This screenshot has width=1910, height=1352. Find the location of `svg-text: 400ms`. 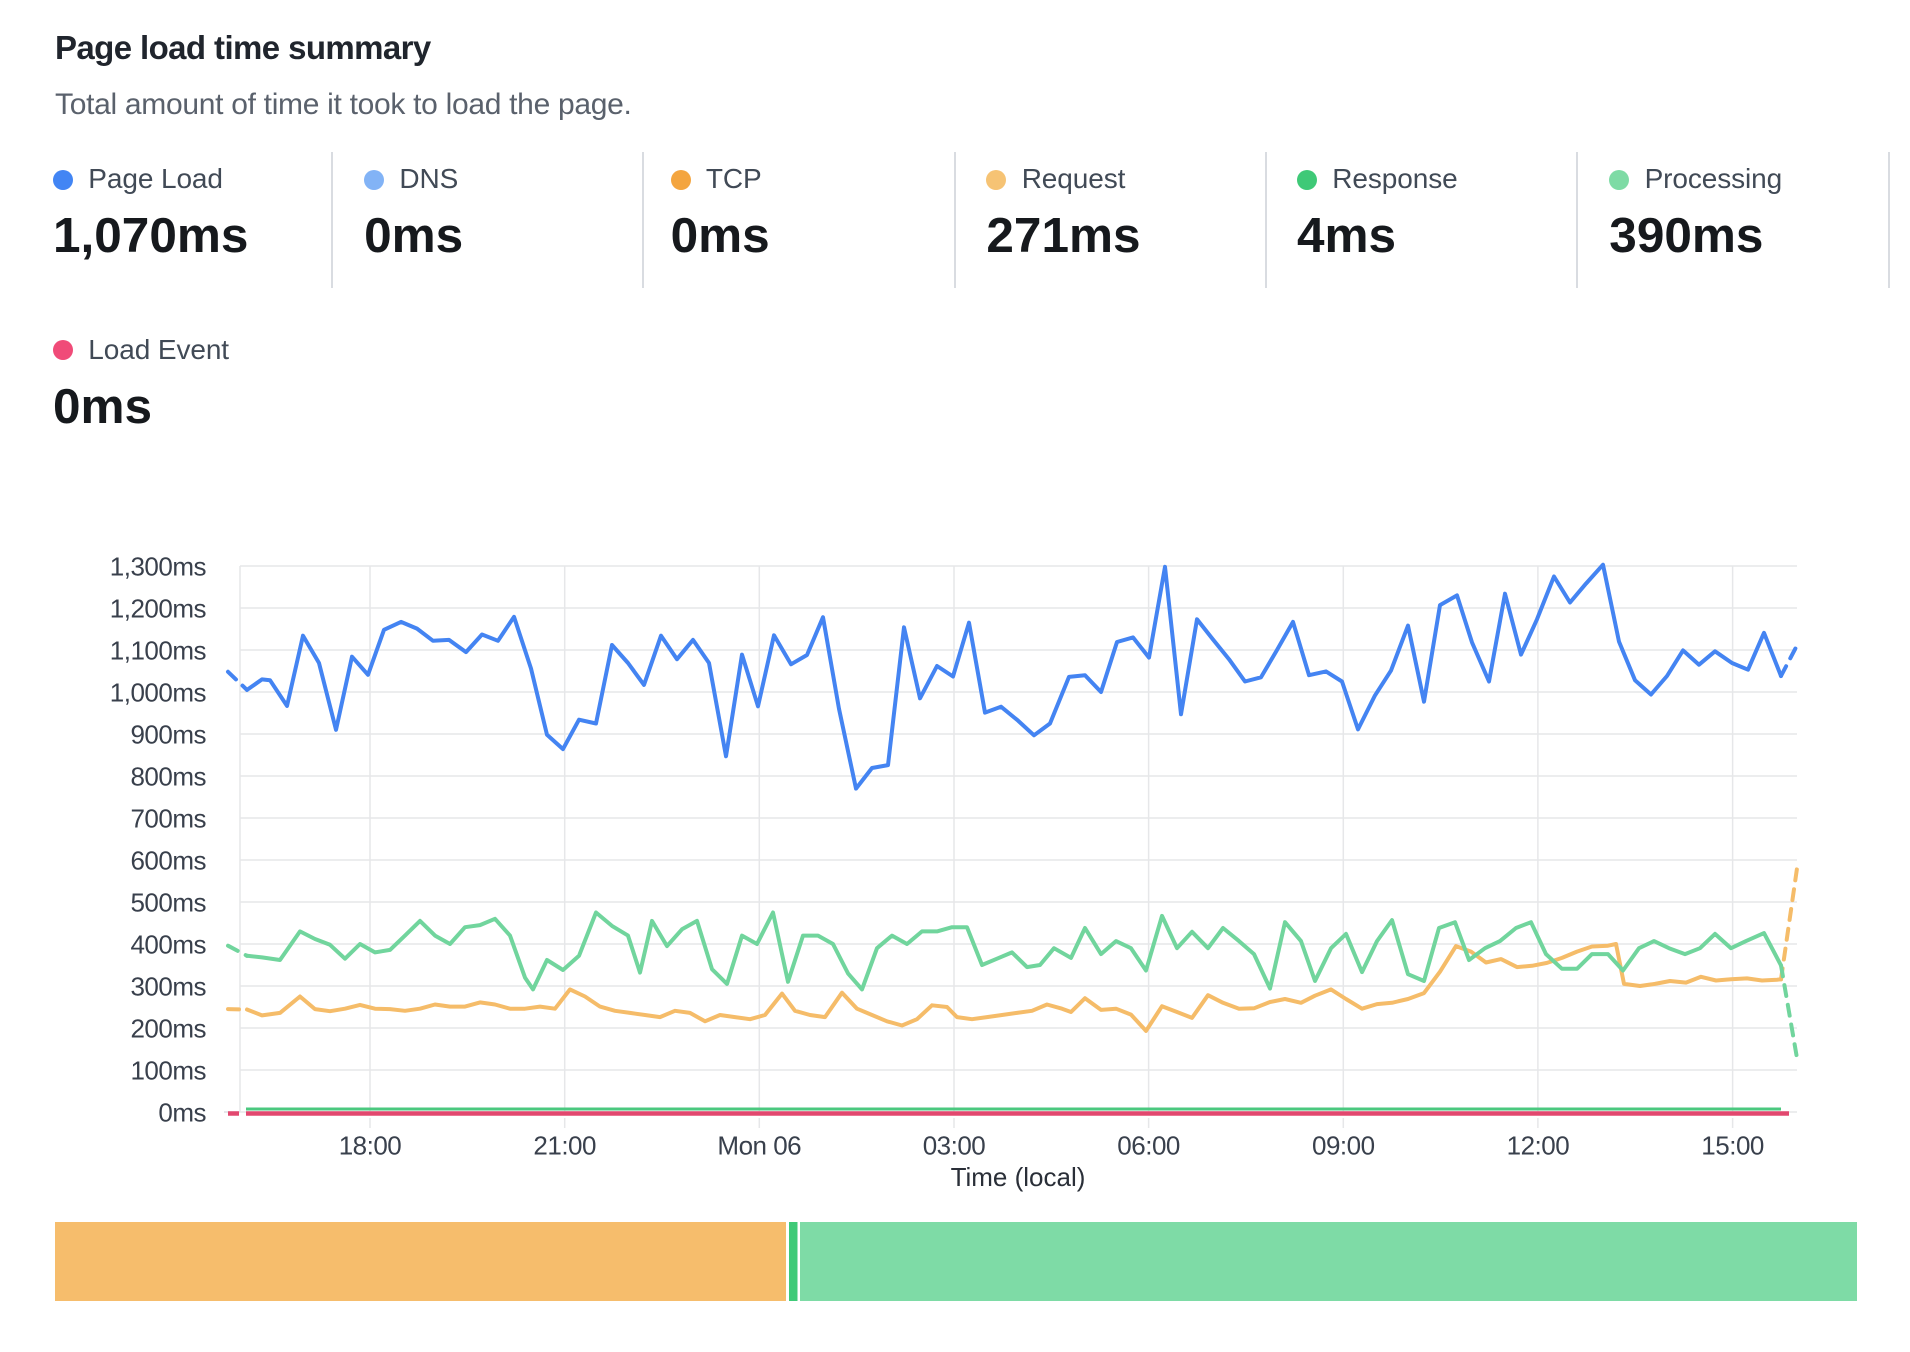

svg-text: 400ms is located at coordinates (168, 945).